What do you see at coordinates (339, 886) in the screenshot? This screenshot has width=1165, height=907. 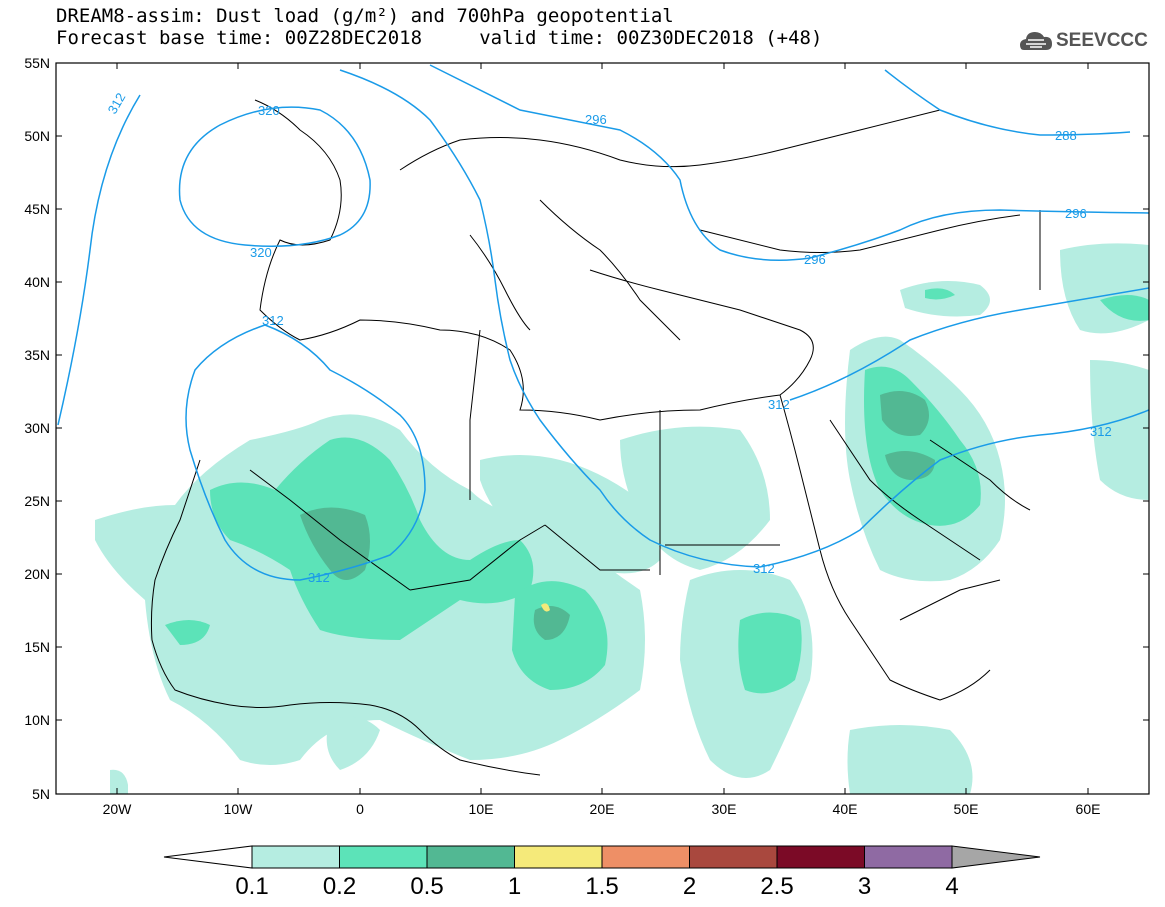 I see `colorbar-tick-label: 0.2` at bounding box center [339, 886].